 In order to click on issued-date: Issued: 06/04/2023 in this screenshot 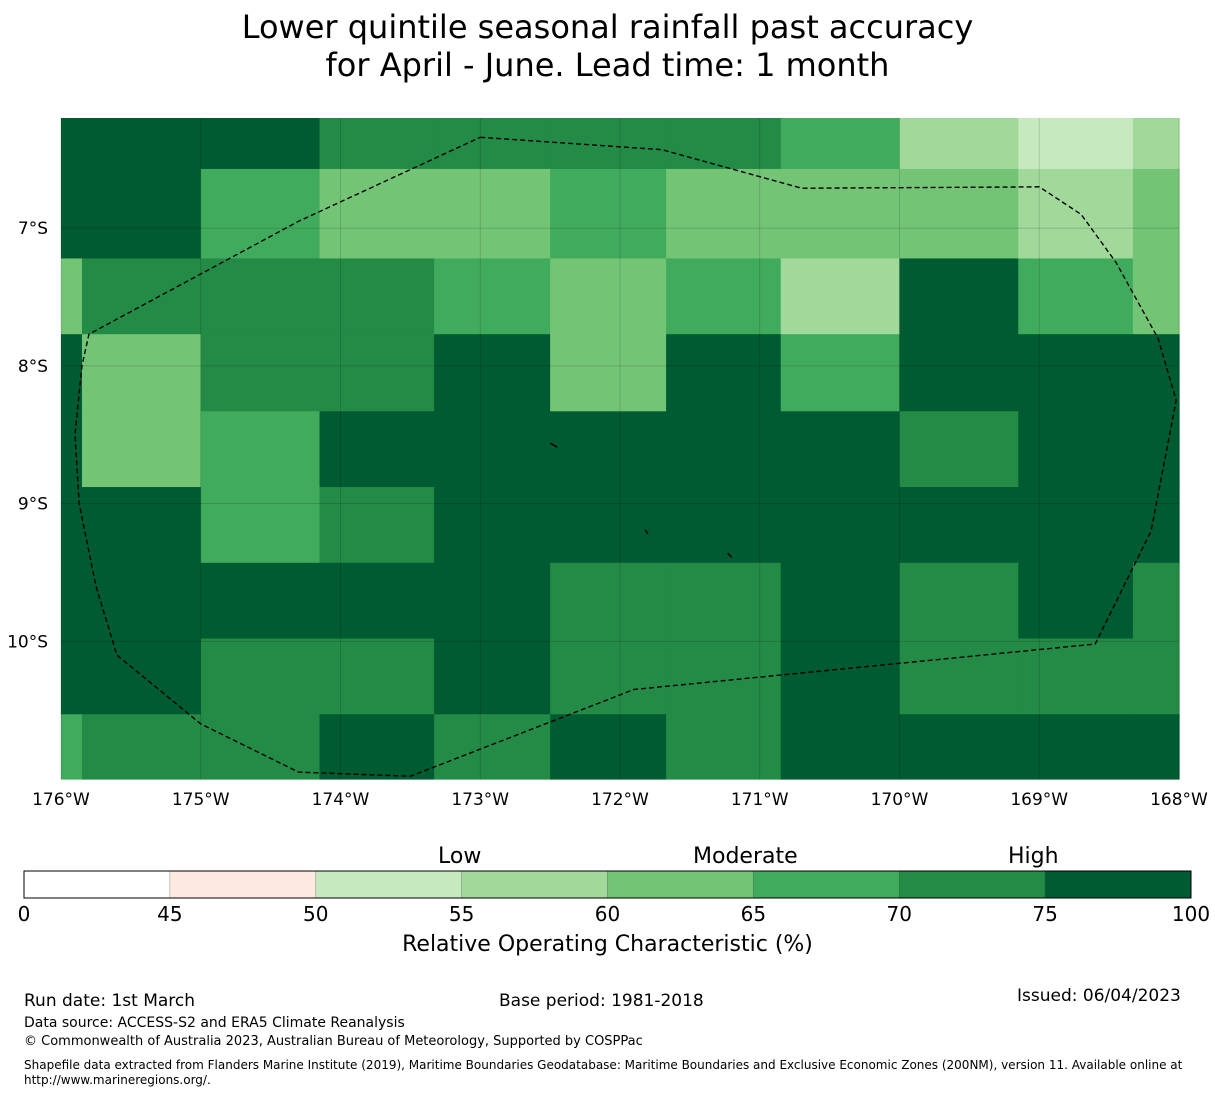, I will do `click(1099, 996)`.